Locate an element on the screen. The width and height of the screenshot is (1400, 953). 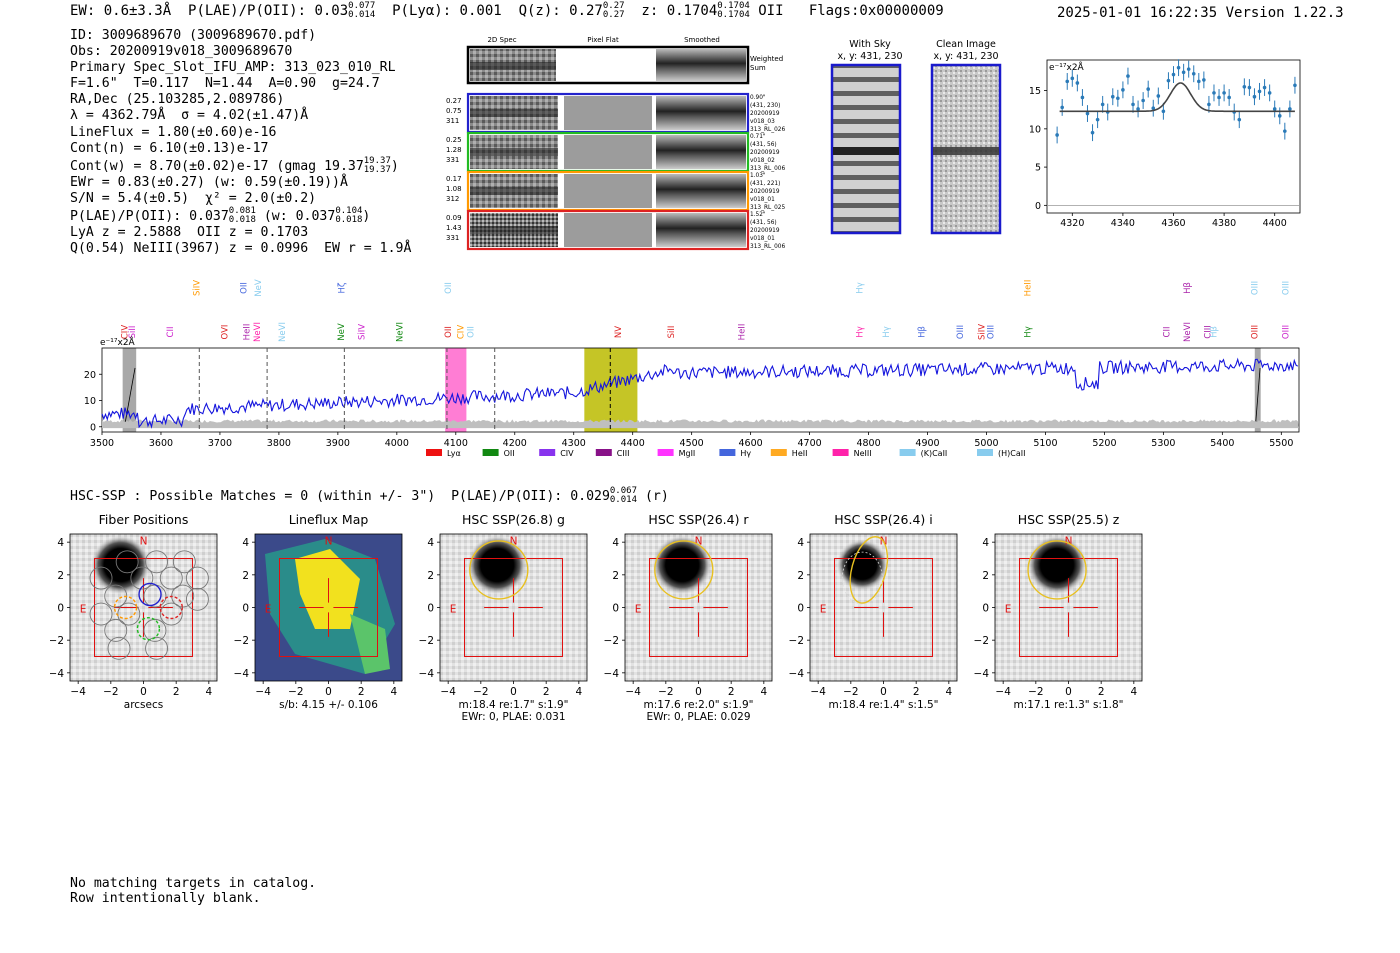
legend-entry-6: HeII is located at coordinates (788, 453).